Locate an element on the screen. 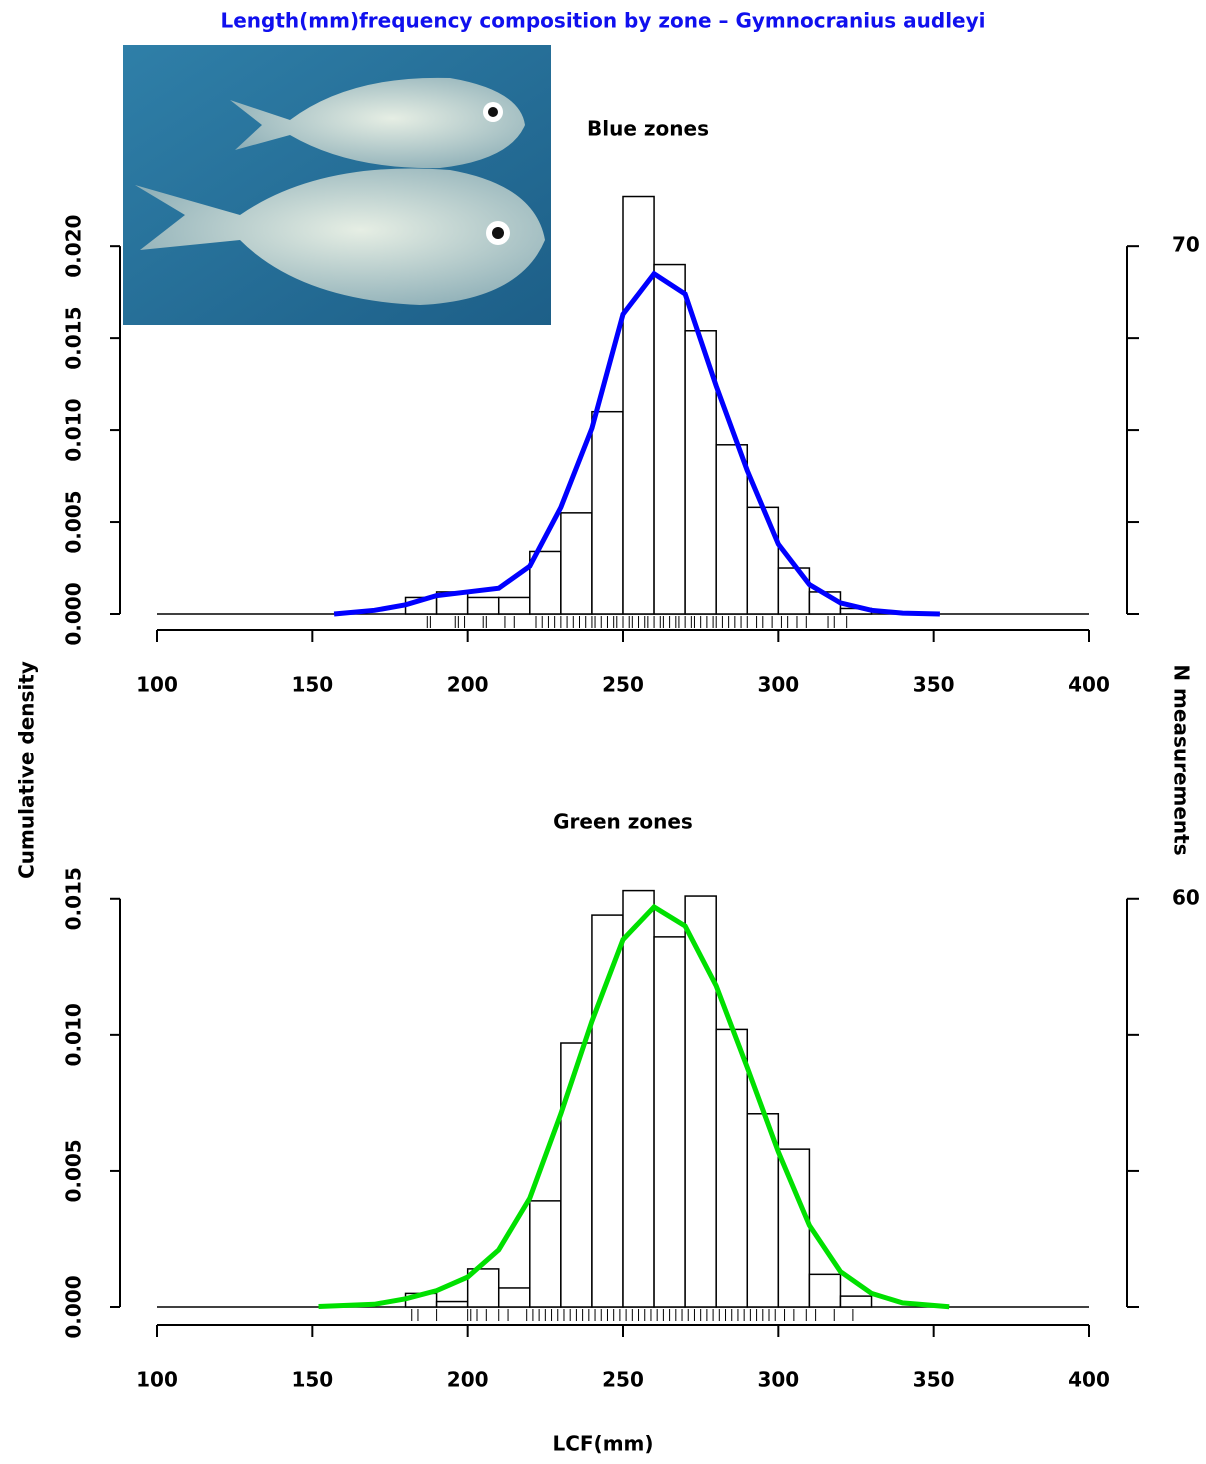 This screenshot has width=1206, height=1464. y2-tick-label: 70 is located at coordinates (1186, 245).